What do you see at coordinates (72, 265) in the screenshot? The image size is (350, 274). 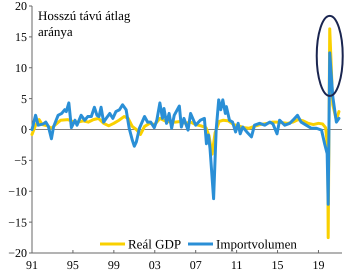 I see `x-tick-label: 95` at bounding box center [72, 265].